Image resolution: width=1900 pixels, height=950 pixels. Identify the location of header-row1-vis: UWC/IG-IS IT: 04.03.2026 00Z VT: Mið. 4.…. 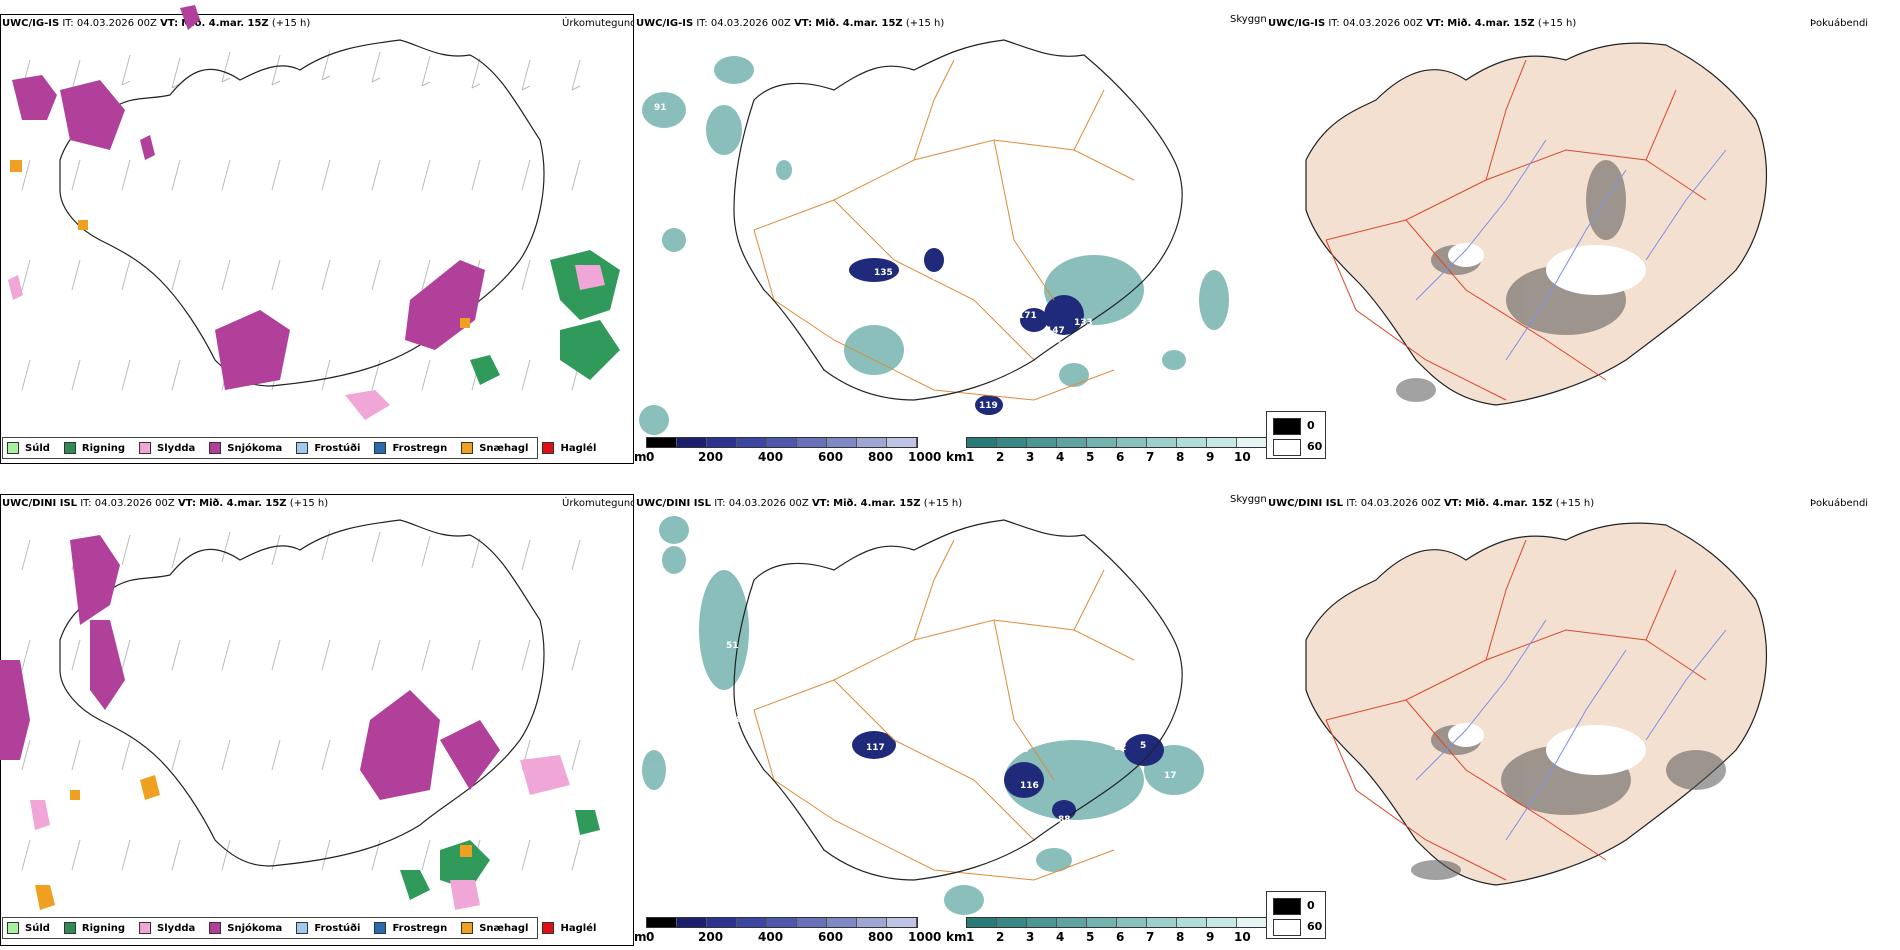
(790, 23).